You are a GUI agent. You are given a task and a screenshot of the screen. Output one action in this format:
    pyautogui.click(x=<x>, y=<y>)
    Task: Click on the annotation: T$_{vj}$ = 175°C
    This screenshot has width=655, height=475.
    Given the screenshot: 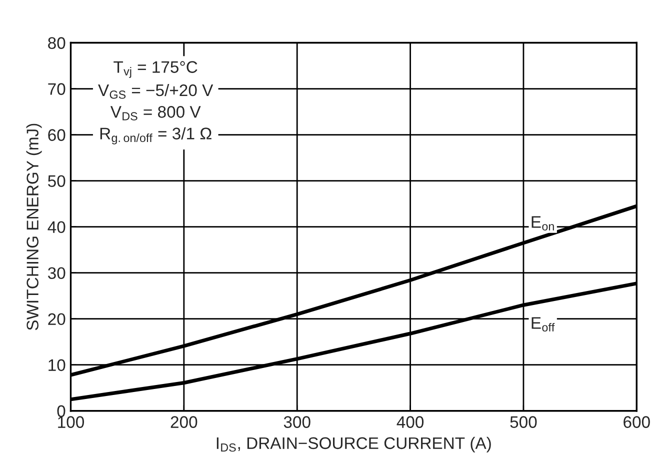 What is the action you would take?
    pyautogui.click(x=156, y=69)
    